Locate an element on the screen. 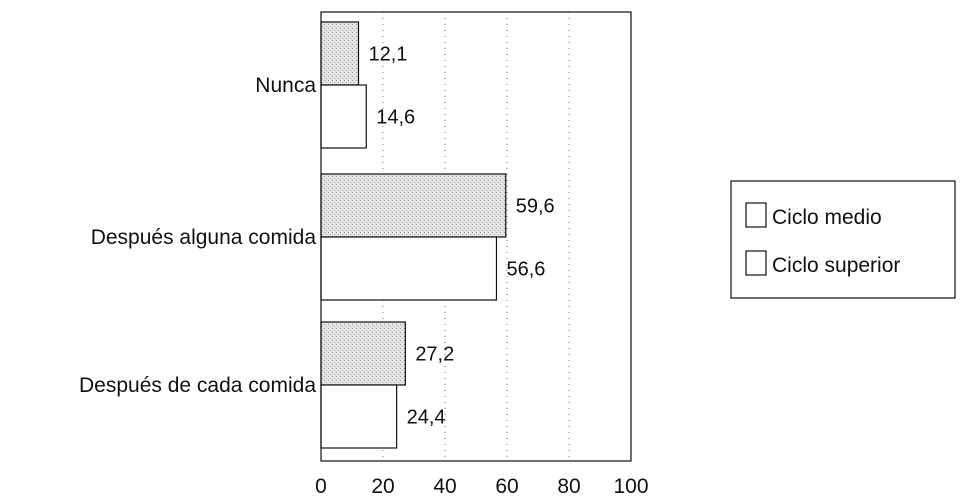 The height and width of the screenshot is (499, 961). x-tick-label-60: 60 is located at coordinates (506, 486).